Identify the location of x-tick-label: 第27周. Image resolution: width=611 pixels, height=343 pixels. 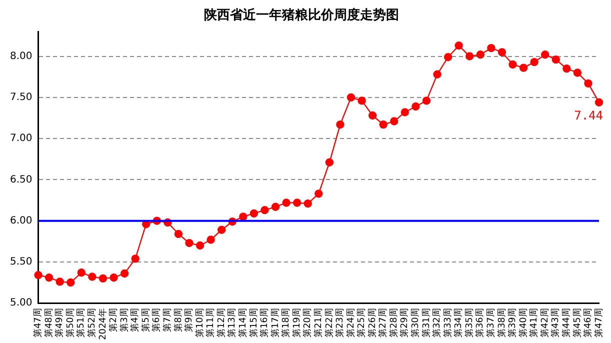
(383, 323).